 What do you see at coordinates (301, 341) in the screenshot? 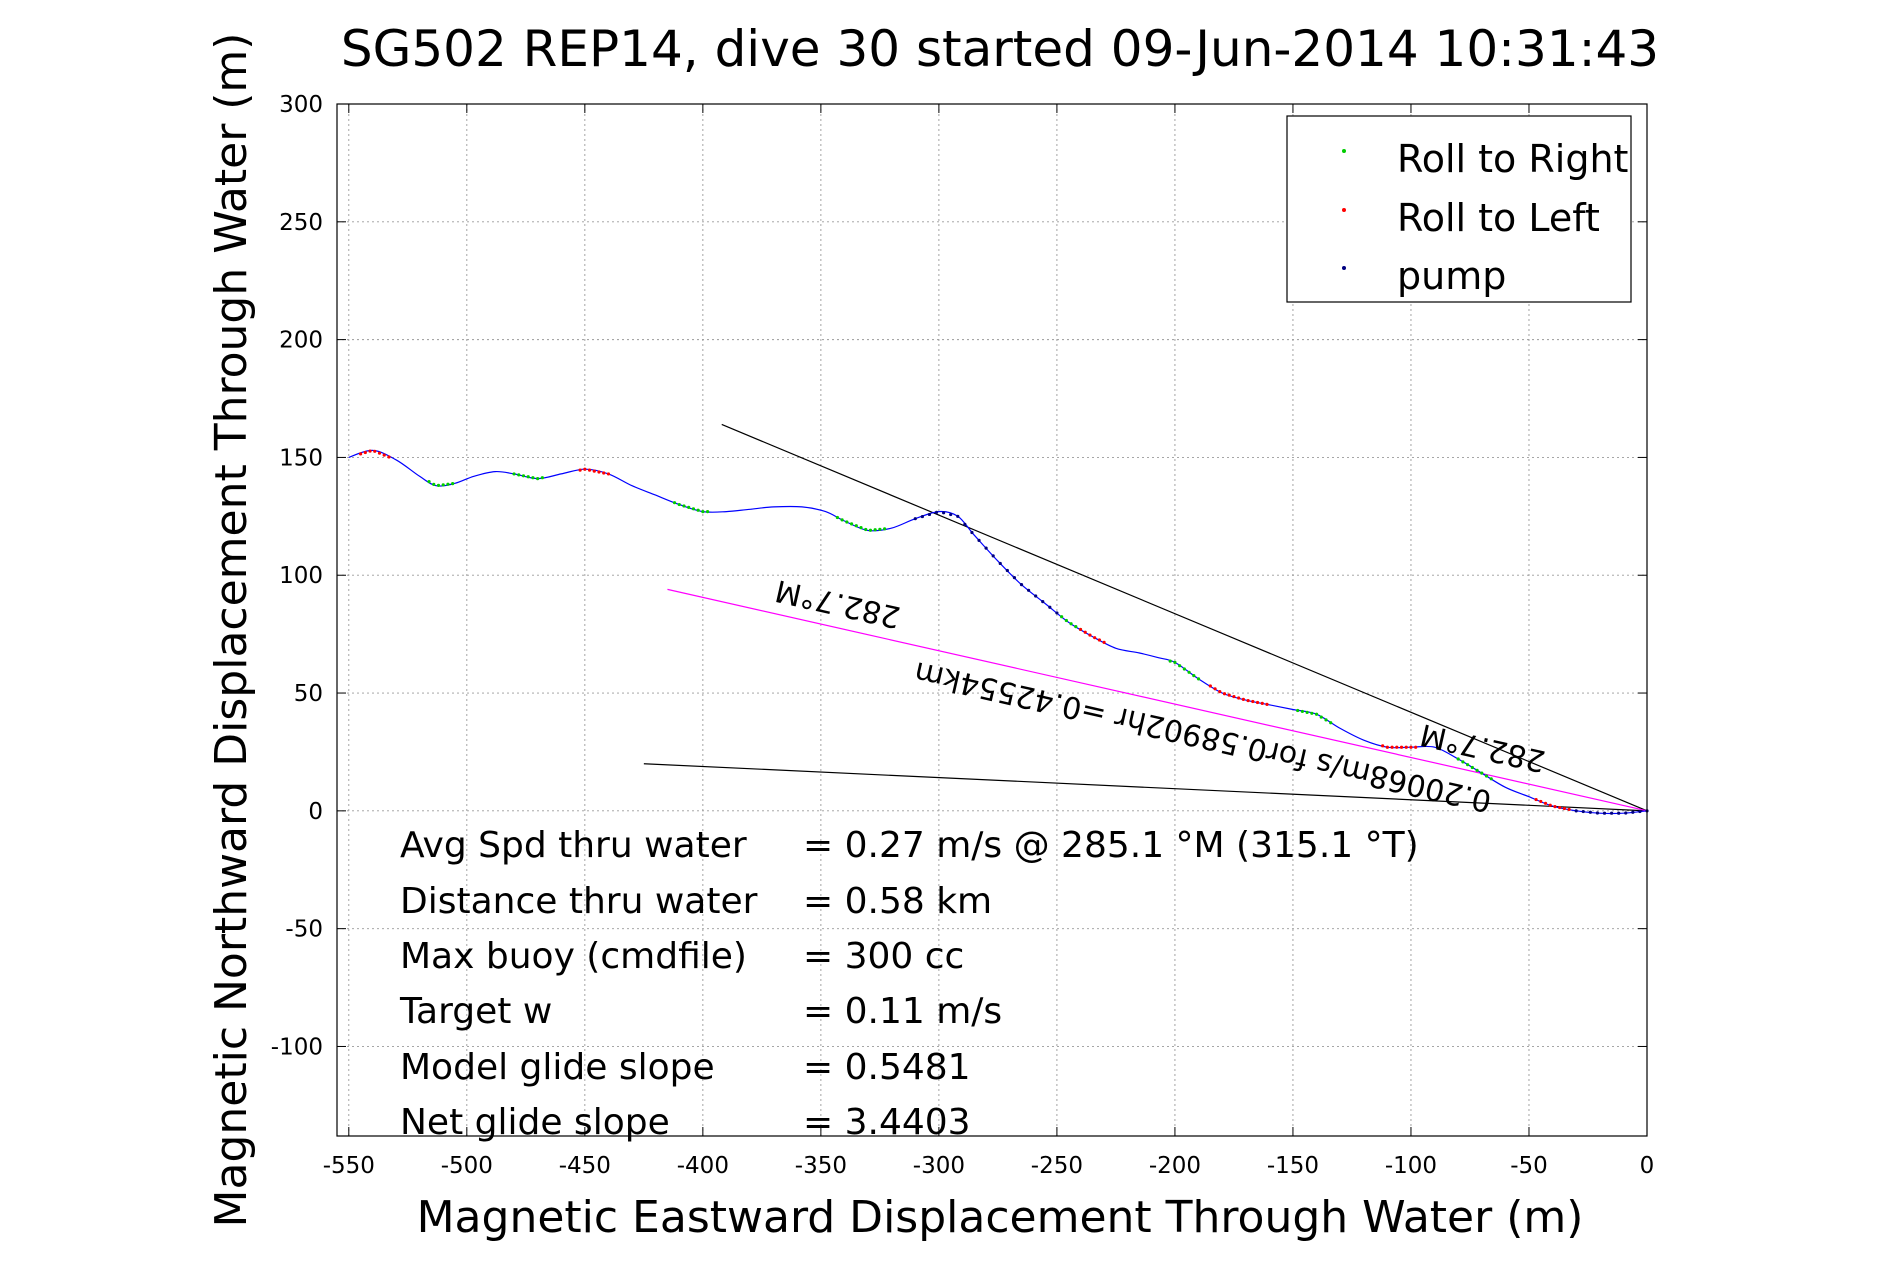
I see `y-tick-label: 200` at bounding box center [301, 341].